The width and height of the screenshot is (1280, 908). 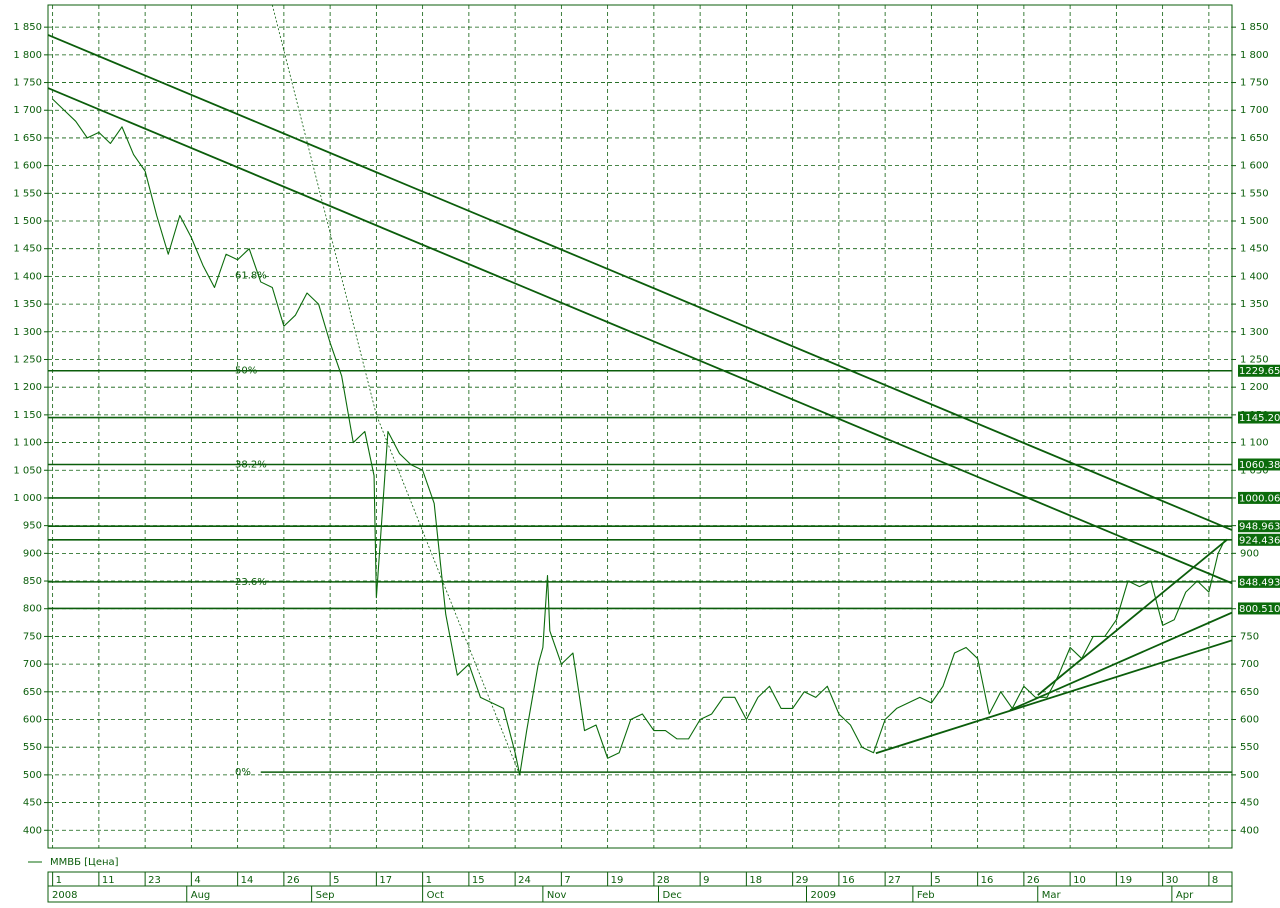 What do you see at coordinates (84, 862) in the screenshot?
I see `legend-label: ММВБ [Цена]` at bounding box center [84, 862].